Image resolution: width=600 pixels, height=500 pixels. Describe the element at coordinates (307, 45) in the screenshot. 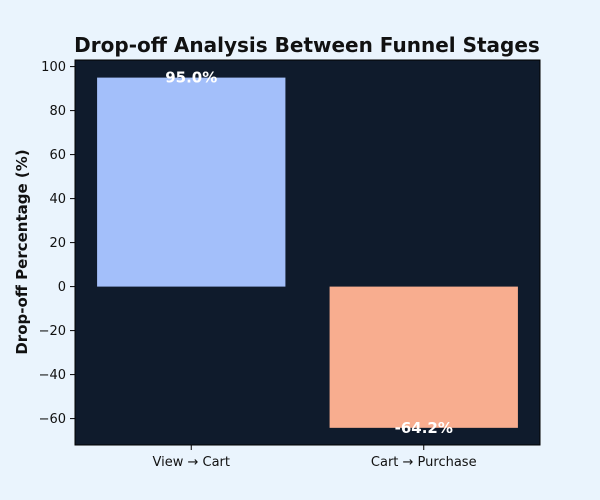

I see `chart-title: Drop-off Analysis Between Funnel Stages` at that location.